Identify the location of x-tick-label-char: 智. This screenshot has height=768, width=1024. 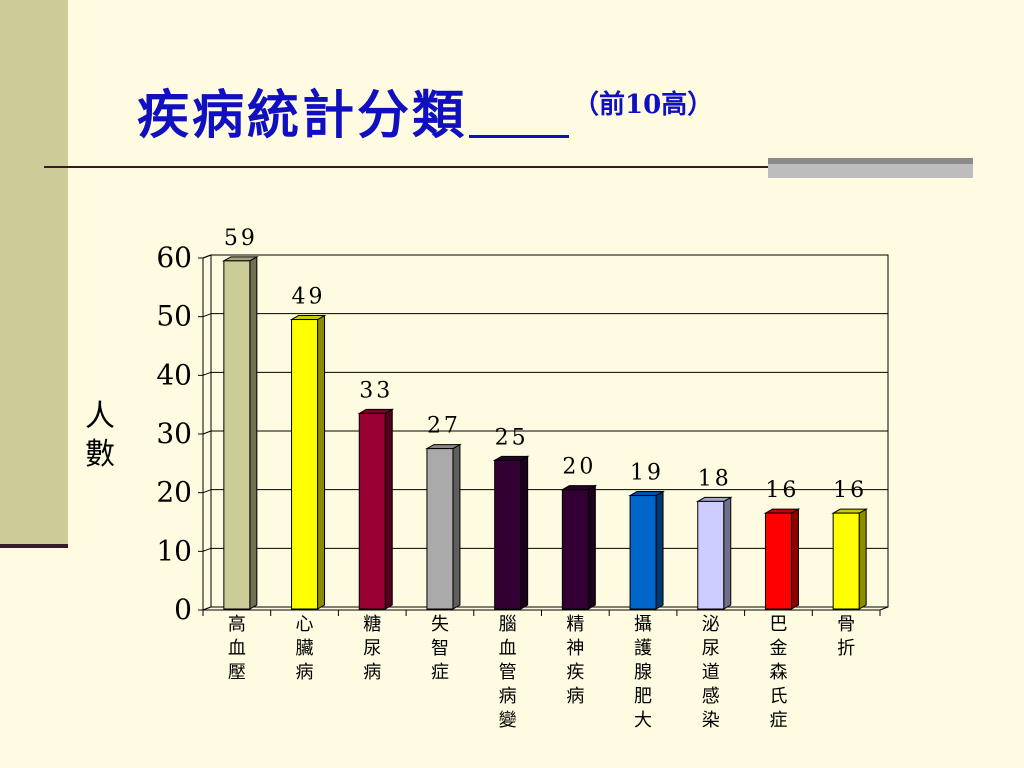
(440, 648).